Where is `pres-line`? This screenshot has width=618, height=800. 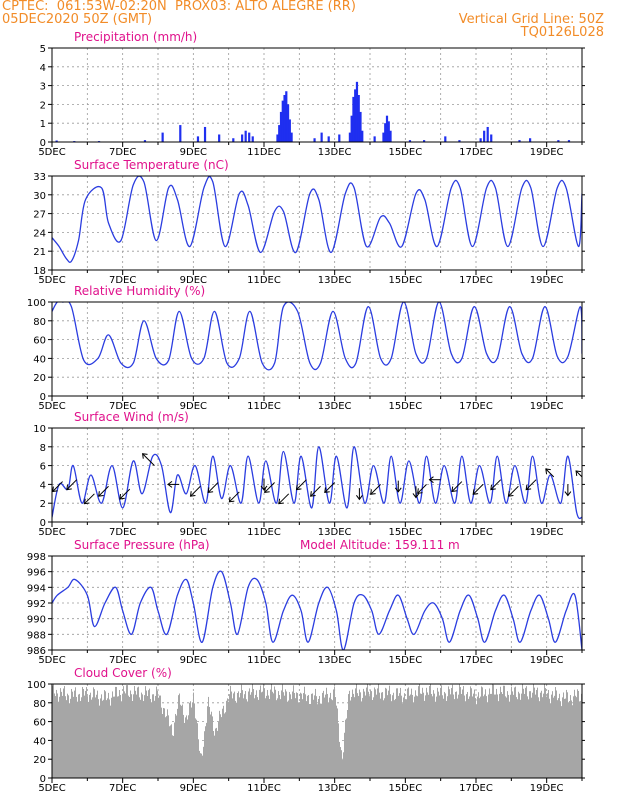 pres-line is located at coordinates (317, 610).